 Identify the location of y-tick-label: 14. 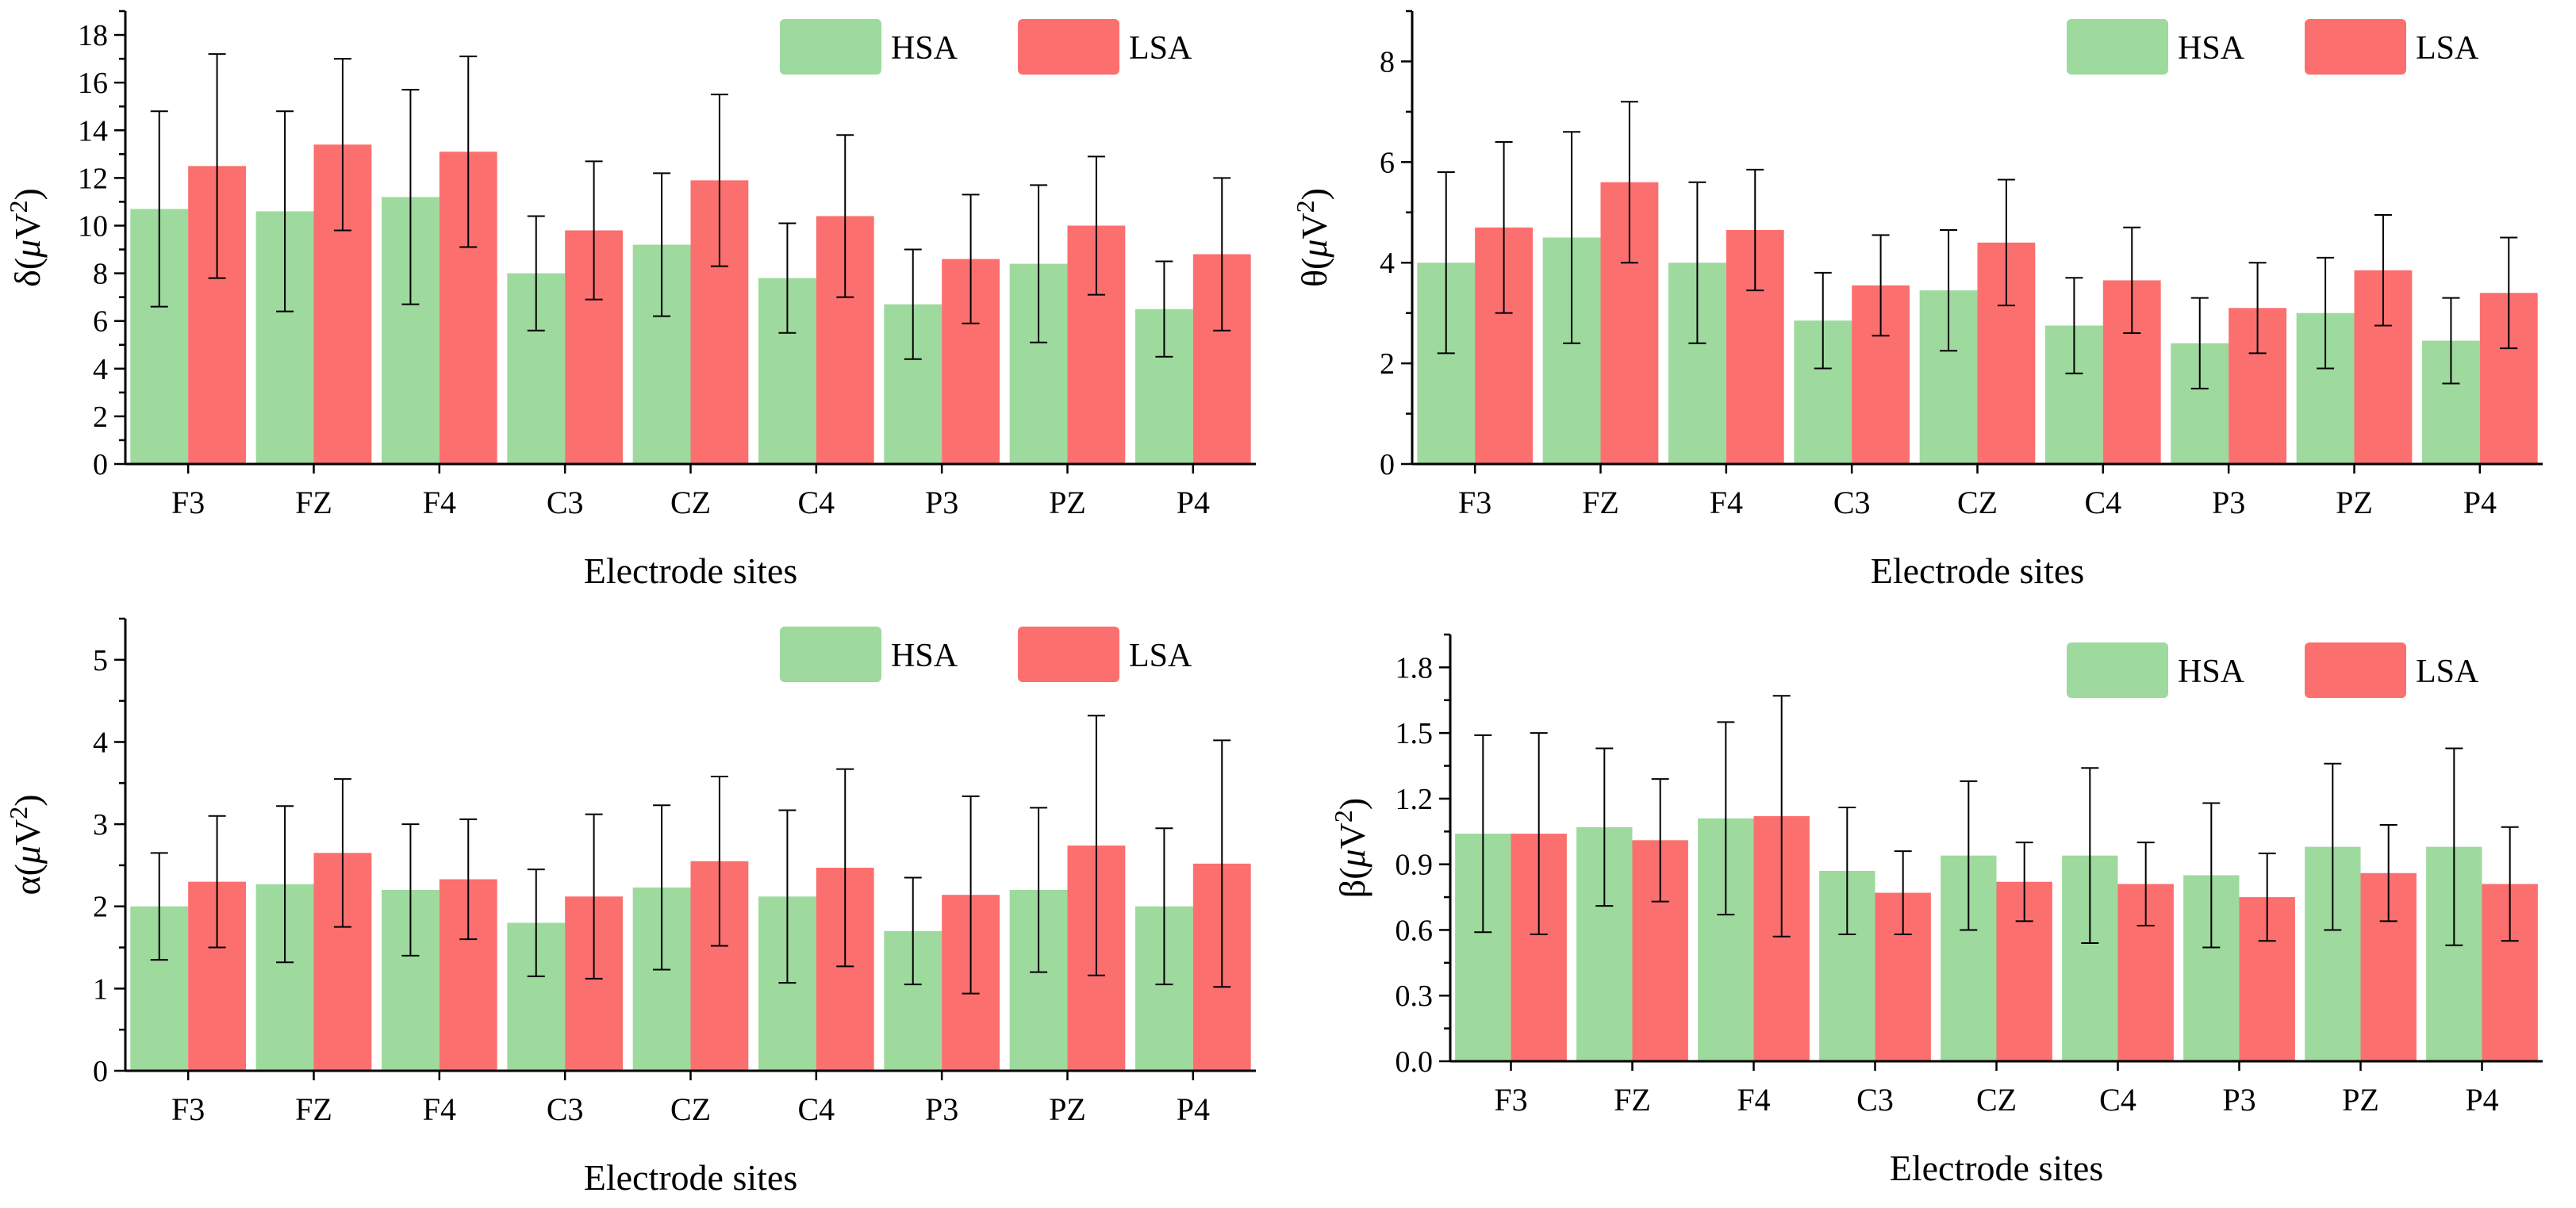
(93, 131).